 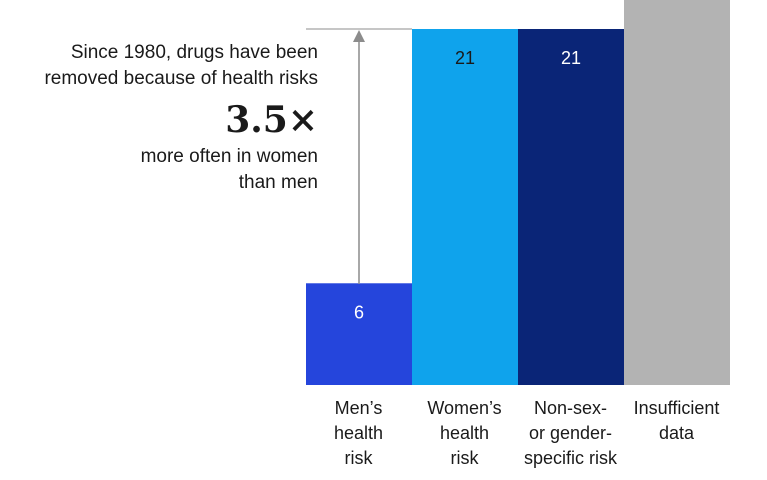 I want to click on value-label-non-sex-specific: 21, so click(x=571, y=58).